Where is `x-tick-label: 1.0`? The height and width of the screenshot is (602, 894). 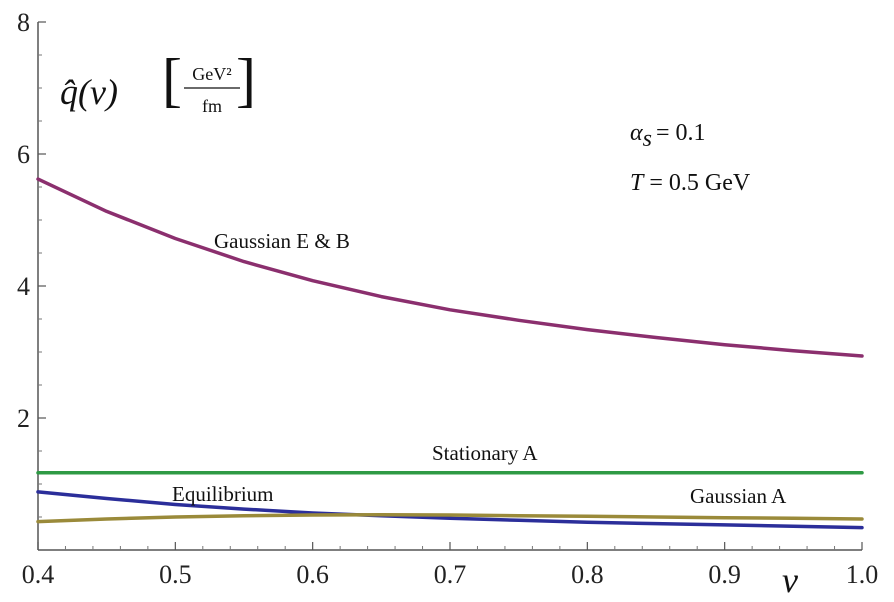
x-tick-label: 1.0 is located at coordinates (862, 574).